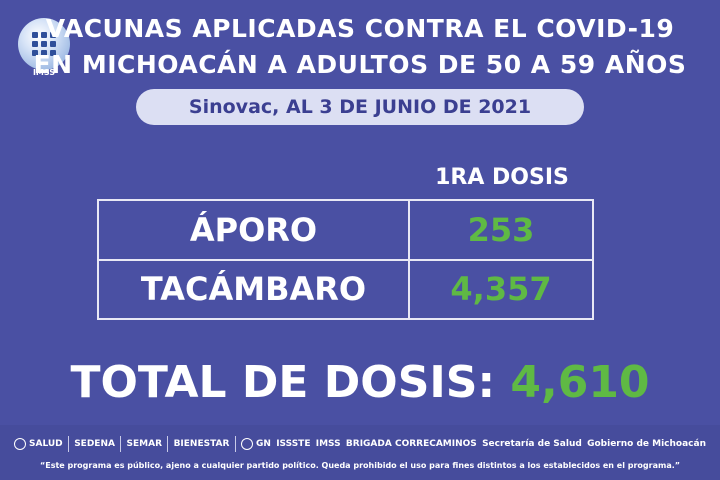 The width and height of the screenshot is (720, 480). Describe the element at coordinates (44, 72) in the screenshot. I see `logo-text: IMSS` at that location.